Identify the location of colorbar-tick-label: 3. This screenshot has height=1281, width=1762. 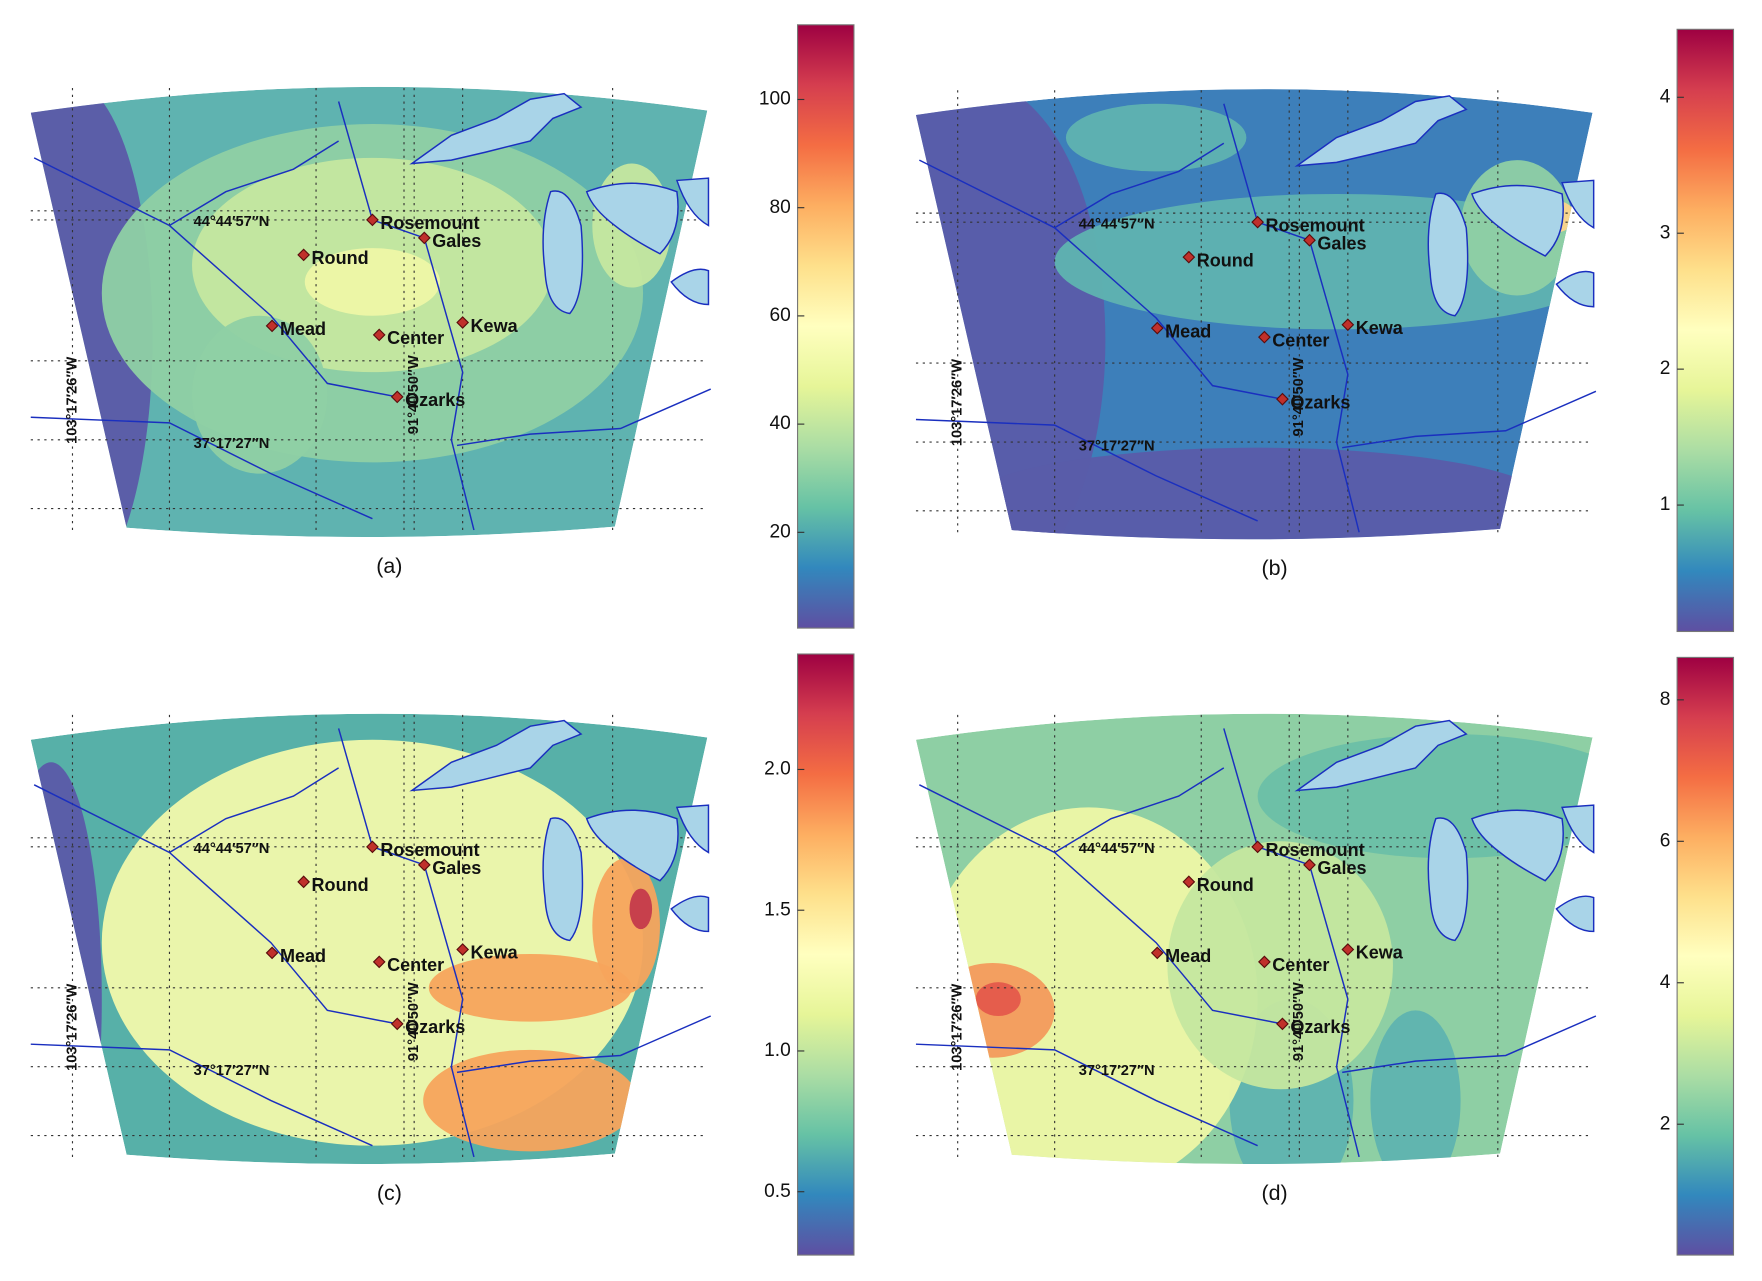
(1665, 232).